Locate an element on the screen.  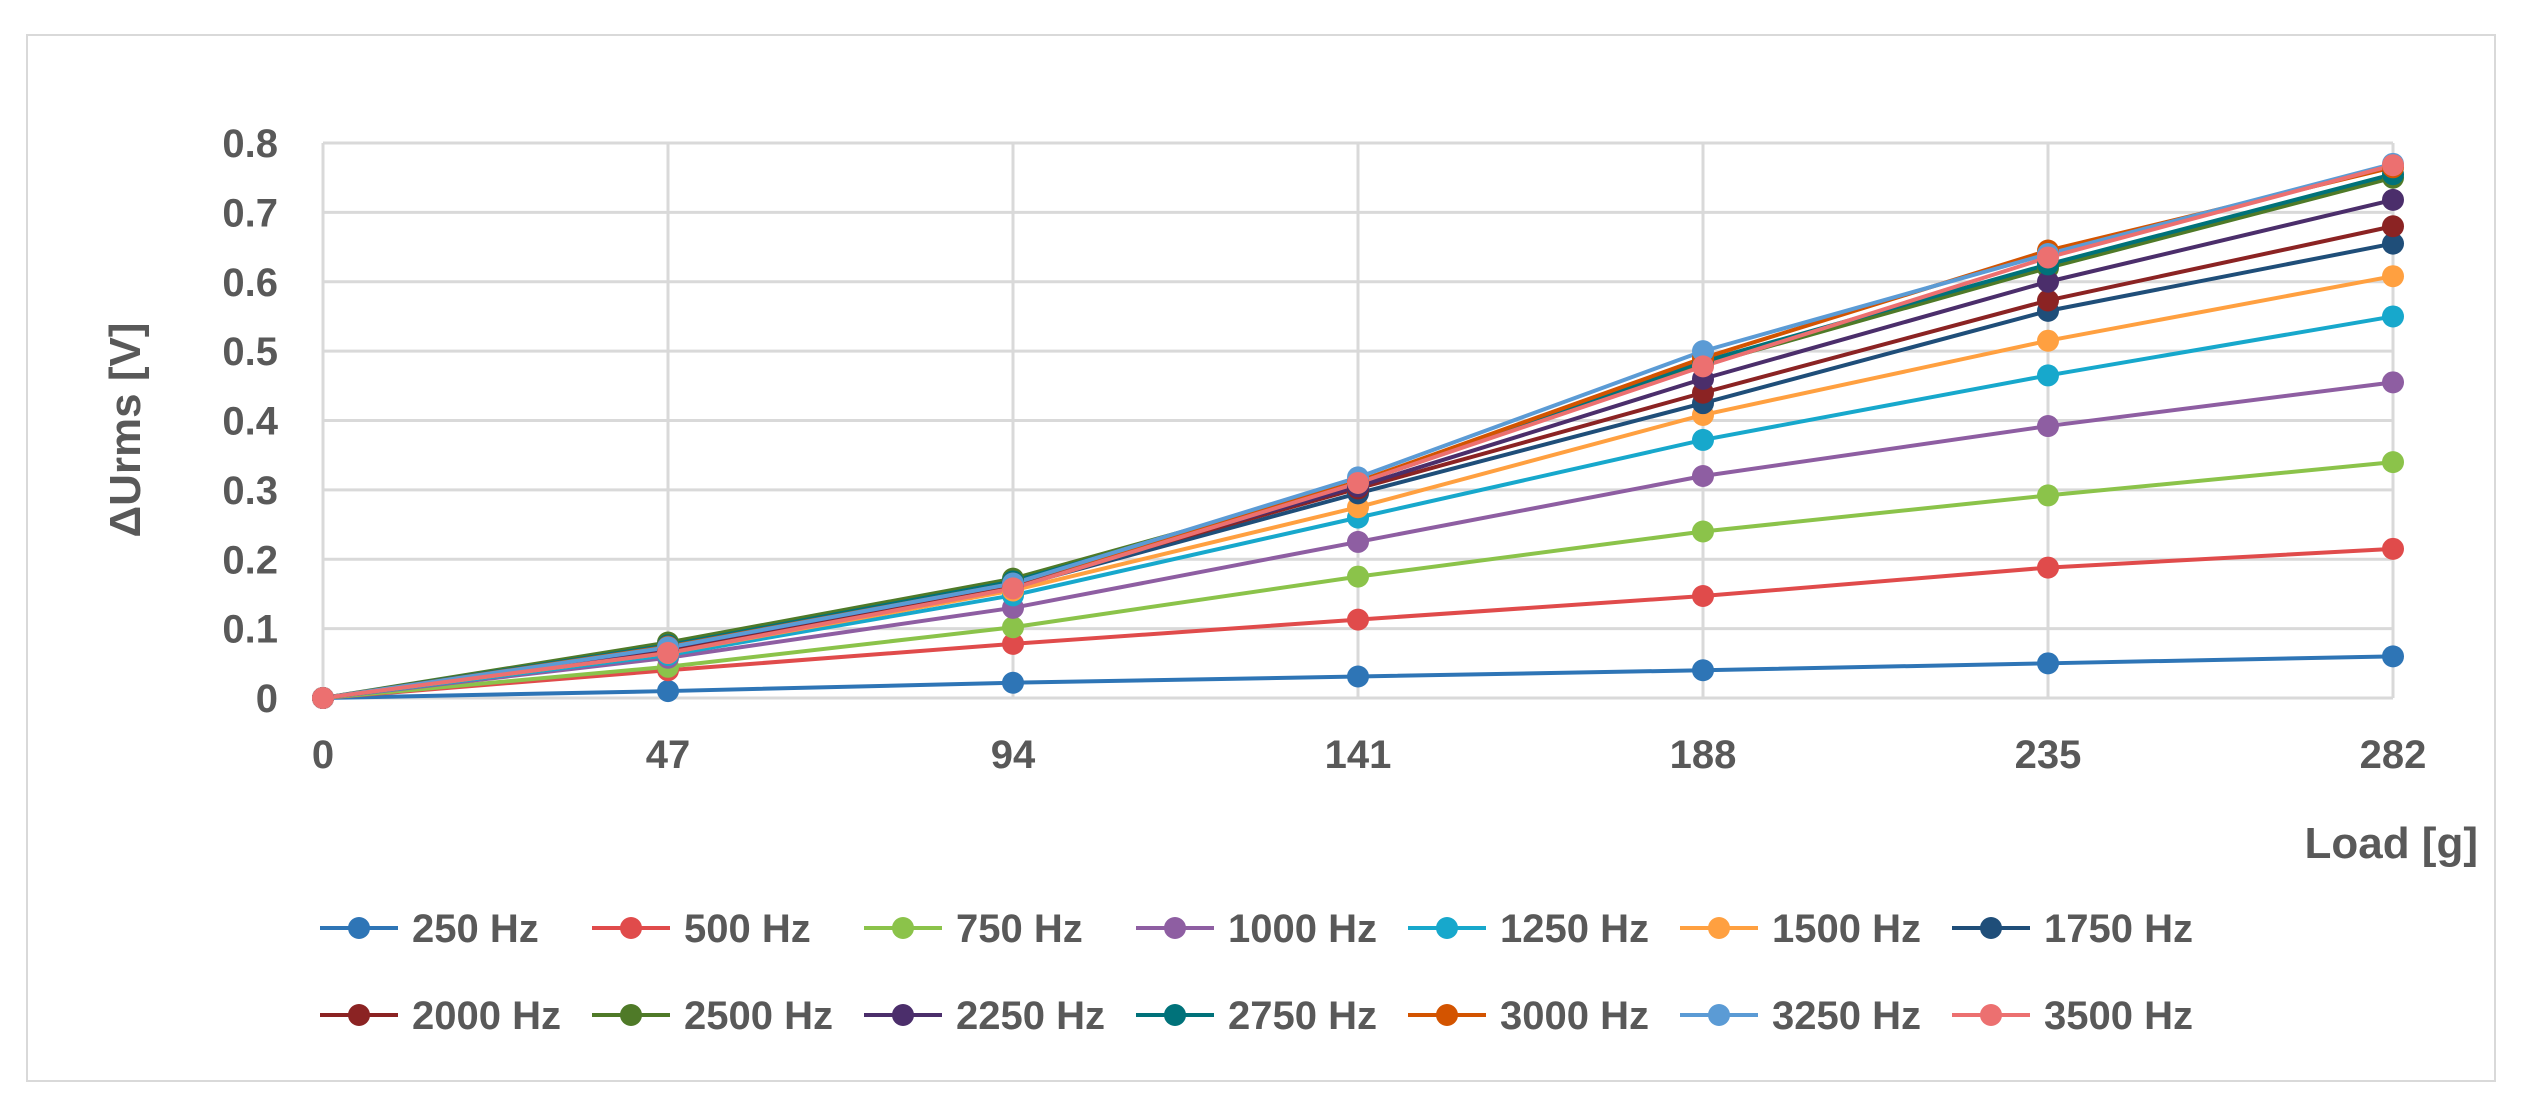
x-tick-labels: 0 47 94 141 188 235 282 is located at coordinates (1369, 755).